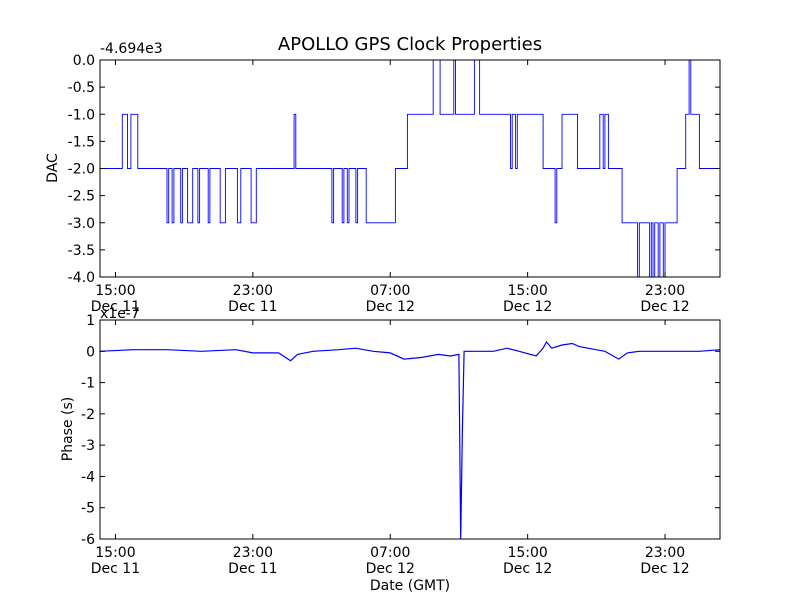 The image size is (800, 600). I want to click on phase-y-tick-label: 0, so click(90, 352).